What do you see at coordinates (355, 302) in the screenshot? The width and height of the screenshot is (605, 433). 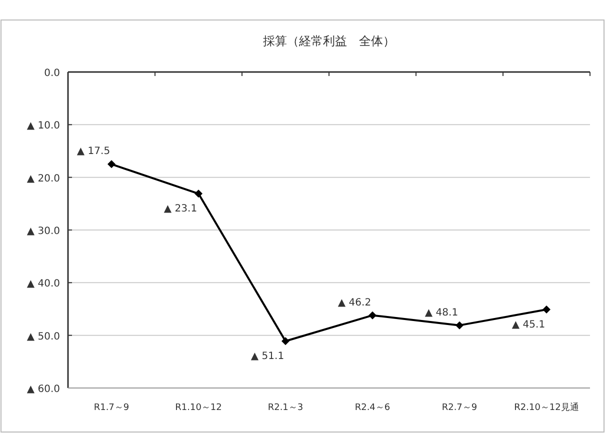 I see `data-label: ▲ 46.2` at bounding box center [355, 302].